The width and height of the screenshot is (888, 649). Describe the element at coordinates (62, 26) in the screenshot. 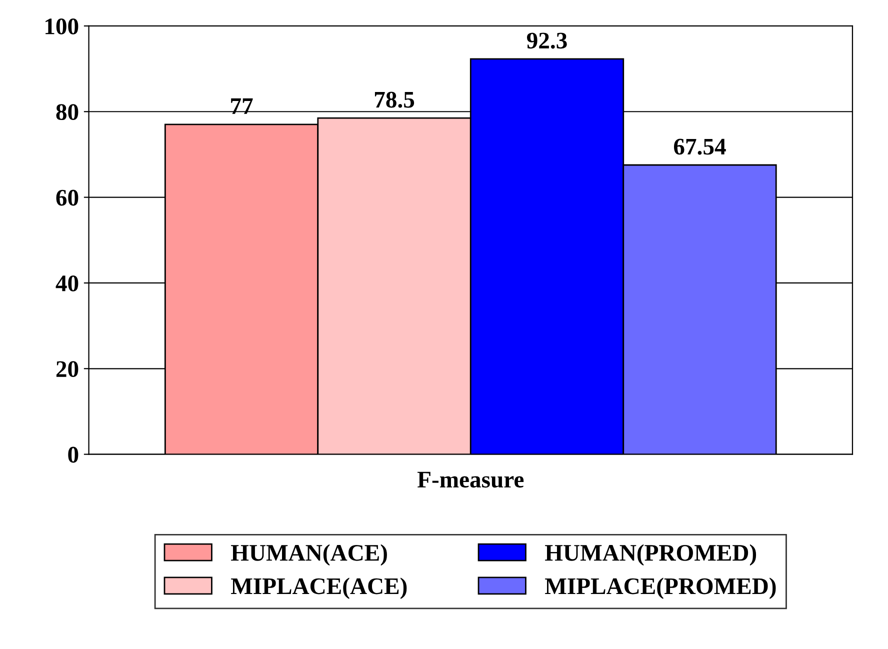

I see `y-tick-label: 100` at that location.